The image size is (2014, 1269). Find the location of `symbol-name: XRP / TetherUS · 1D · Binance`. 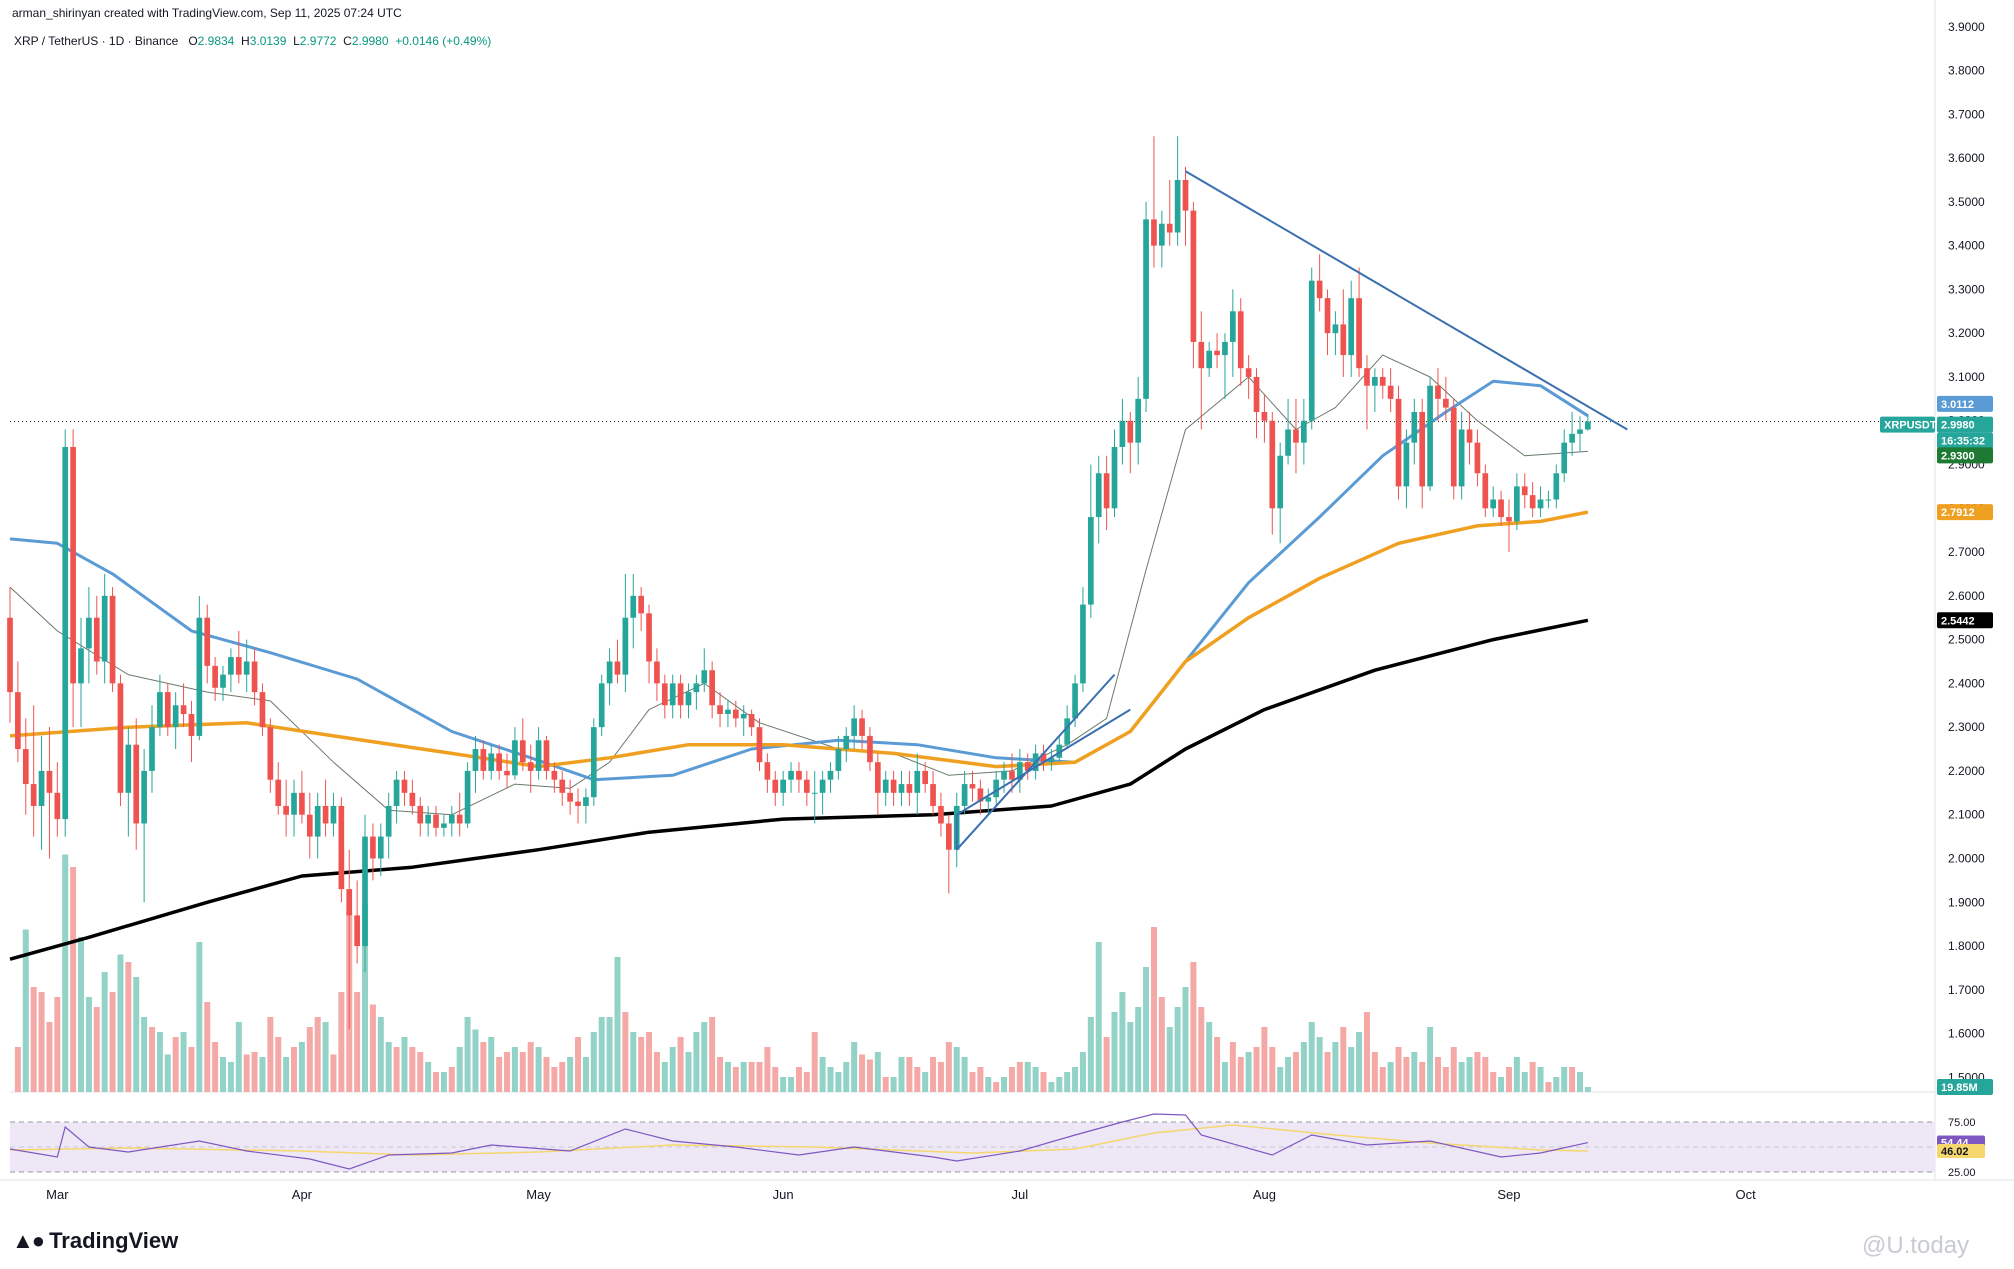

symbol-name: XRP / TetherUS · 1D · Binance is located at coordinates (96, 41).